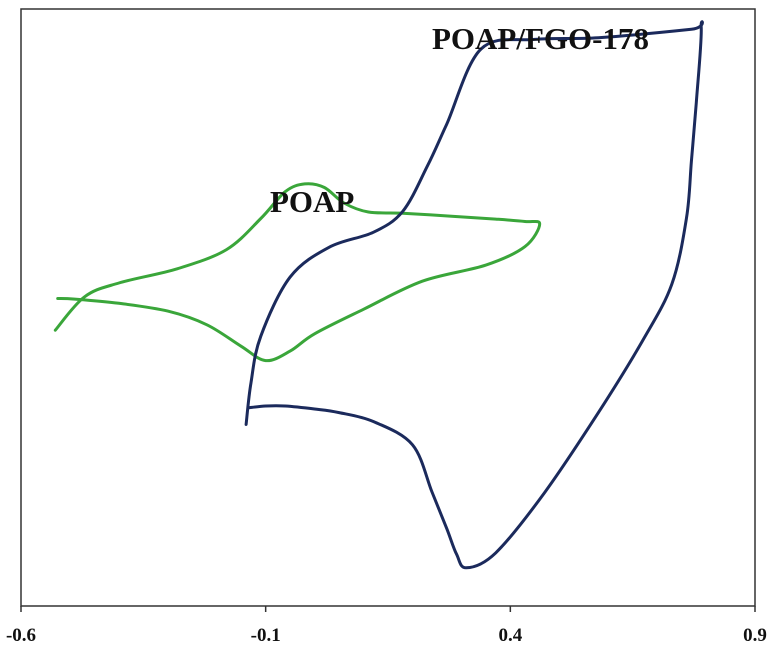 The height and width of the screenshot is (662, 776). Describe the element at coordinates (266, 635) in the screenshot. I see `x-tick-label: -0.1` at that location.